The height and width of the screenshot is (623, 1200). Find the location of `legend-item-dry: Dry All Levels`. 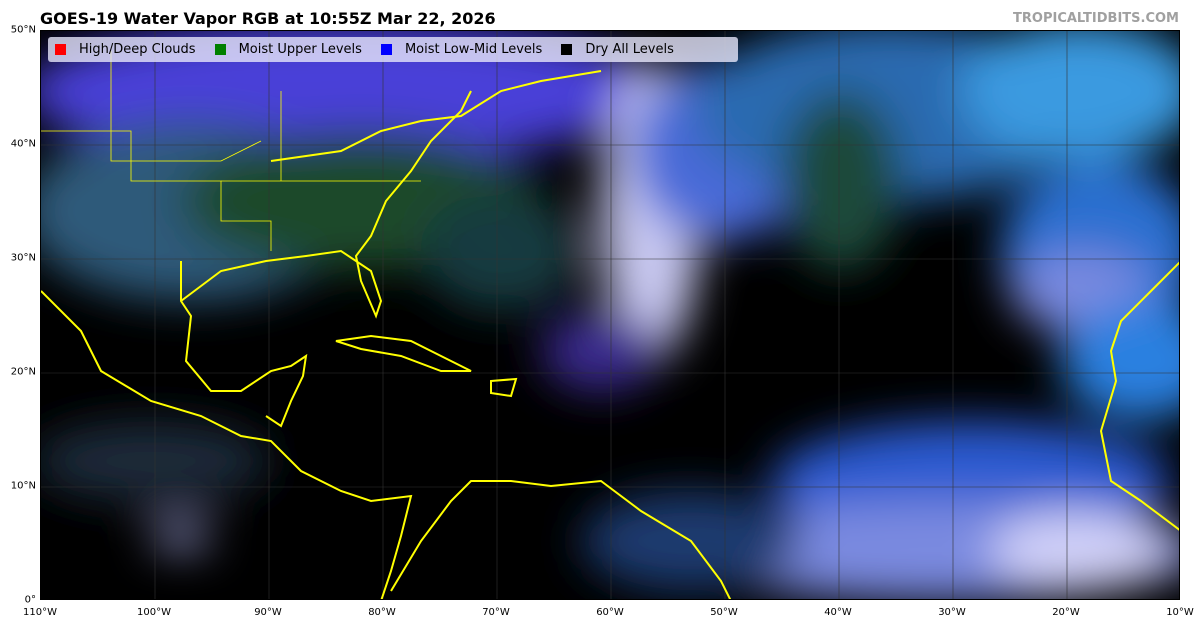

legend-item-dry: Dry All Levels is located at coordinates (617, 49).